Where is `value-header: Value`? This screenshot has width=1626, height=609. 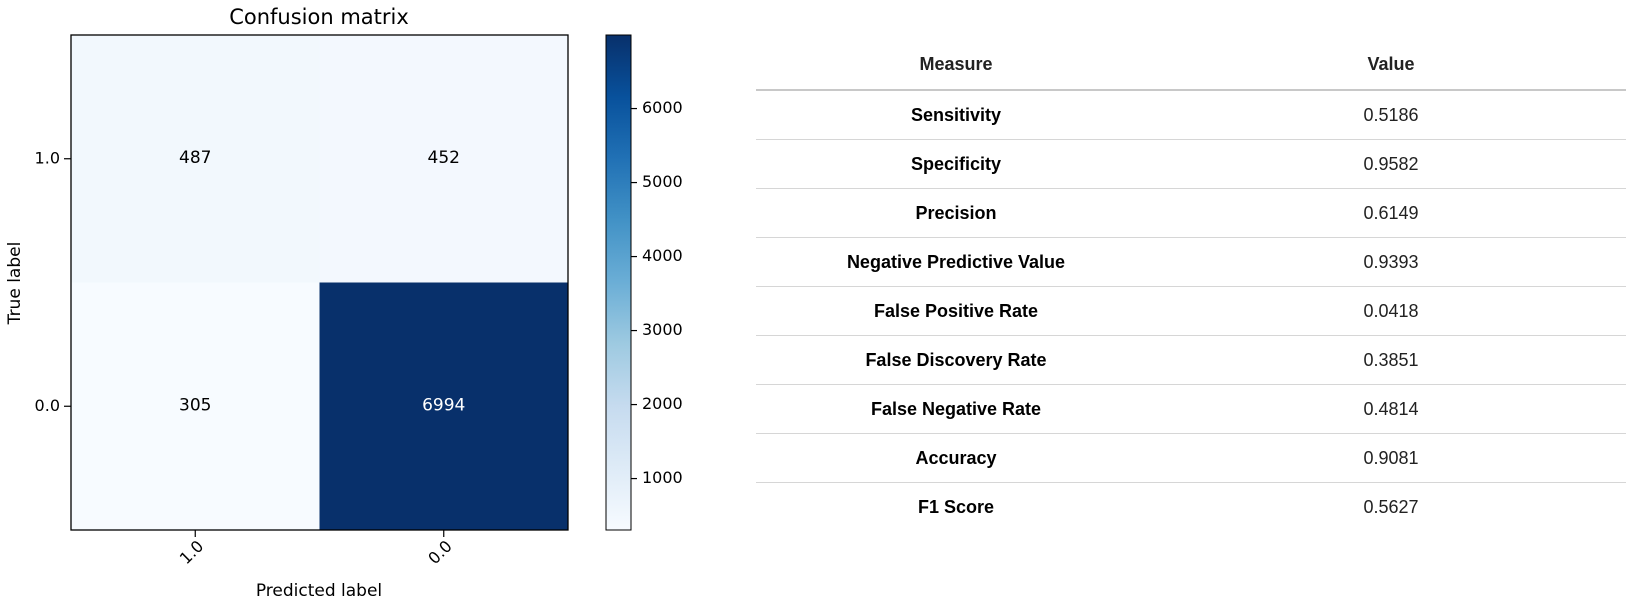
value-header: Value is located at coordinates (1391, 65).